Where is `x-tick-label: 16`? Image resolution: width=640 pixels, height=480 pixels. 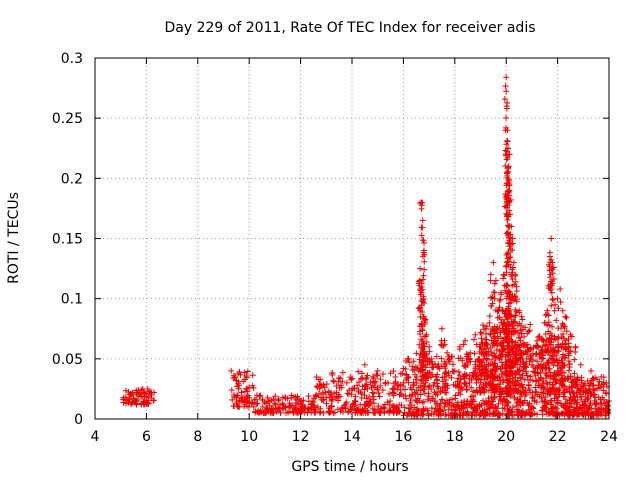 x-tick-label: 16 is located at coordinates (403, 437).